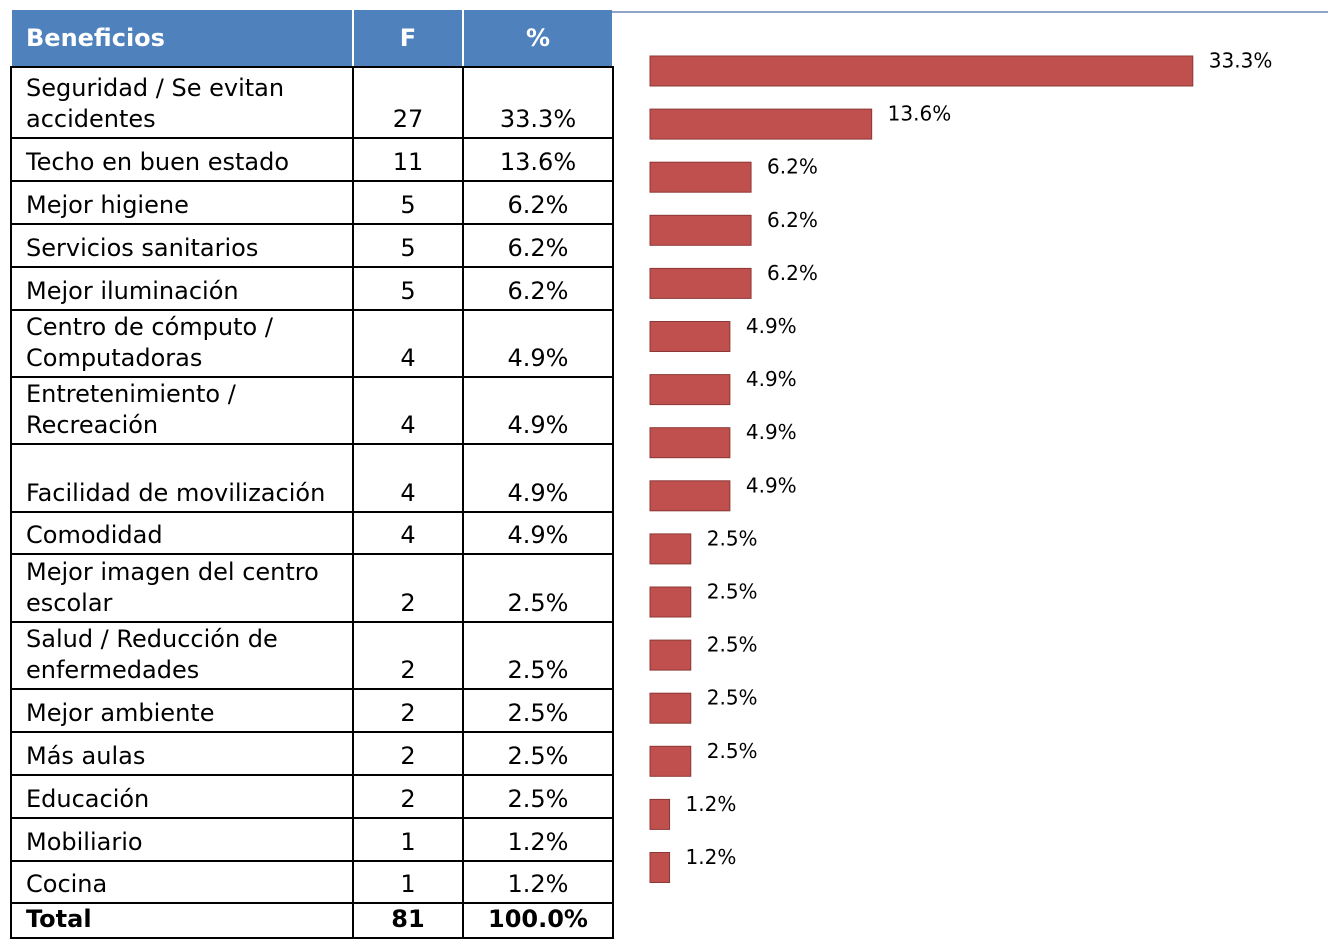 This screenshot has height=939, width=1328. Describe the element at coordinates (182, 159) in the screenshot. I see `table-cell: Techo en buen estado` at that location.